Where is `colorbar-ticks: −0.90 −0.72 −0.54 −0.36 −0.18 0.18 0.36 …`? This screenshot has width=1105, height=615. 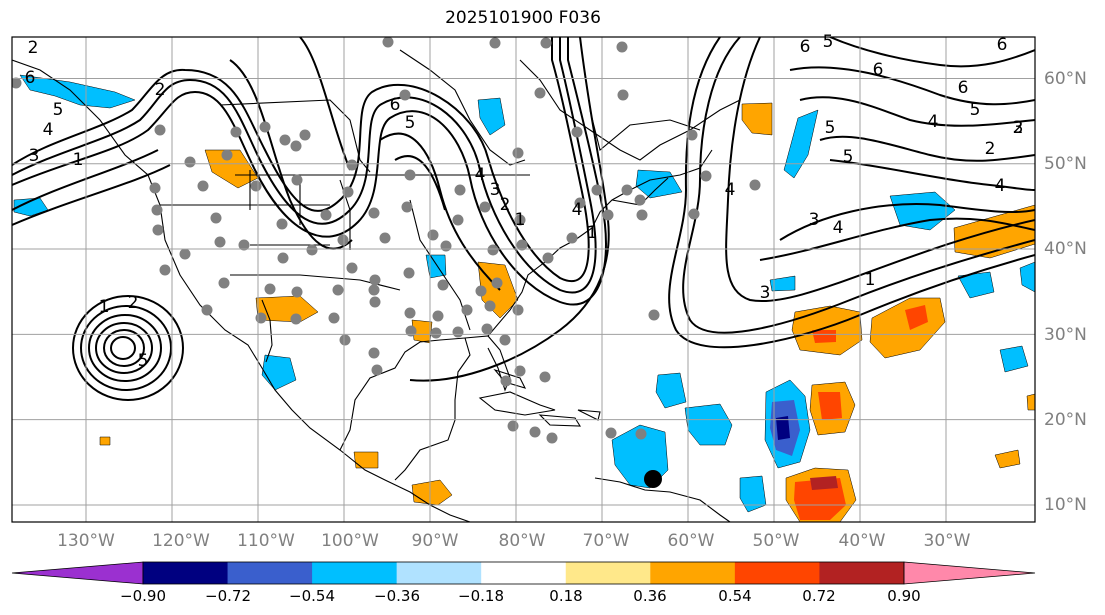
colorbar-ticks: −0.90 −0.72 −0.54 −0.36 −0.18 0.18 0.36 … is located at coordinates (520, 596).